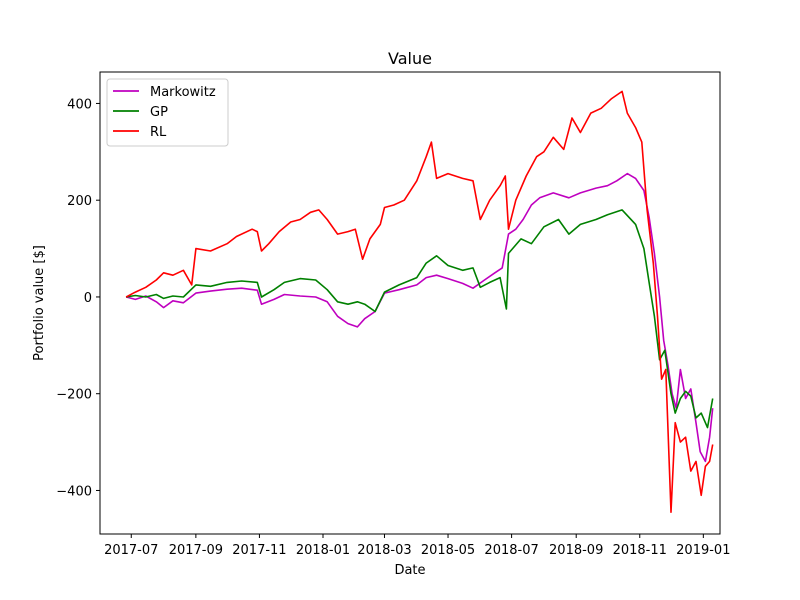 This screenshot has width=800, height=600. I want to click on x-tick-label: 2019-01, so click(703, 550).